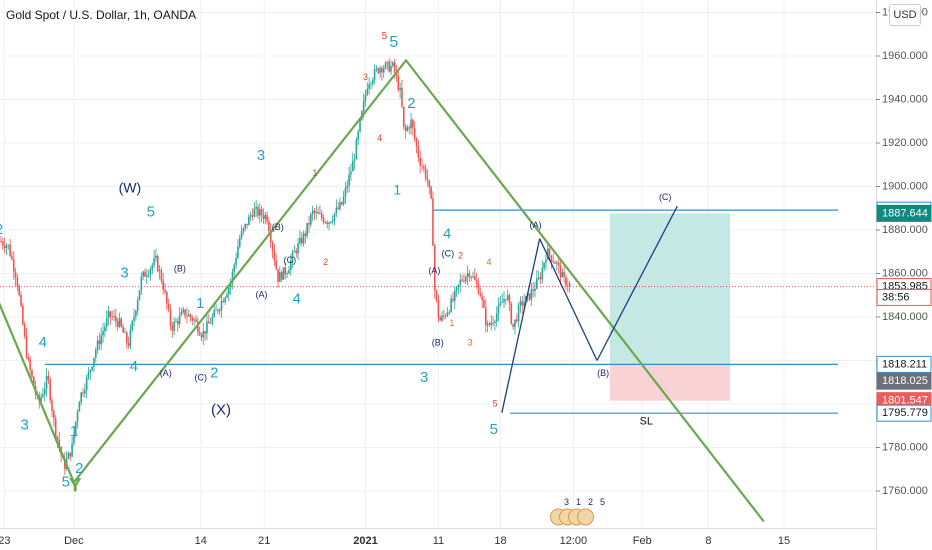 Image resolution: width=932 pixels, height=550 pixels. I want to click on projection-line, so click(568, 299).